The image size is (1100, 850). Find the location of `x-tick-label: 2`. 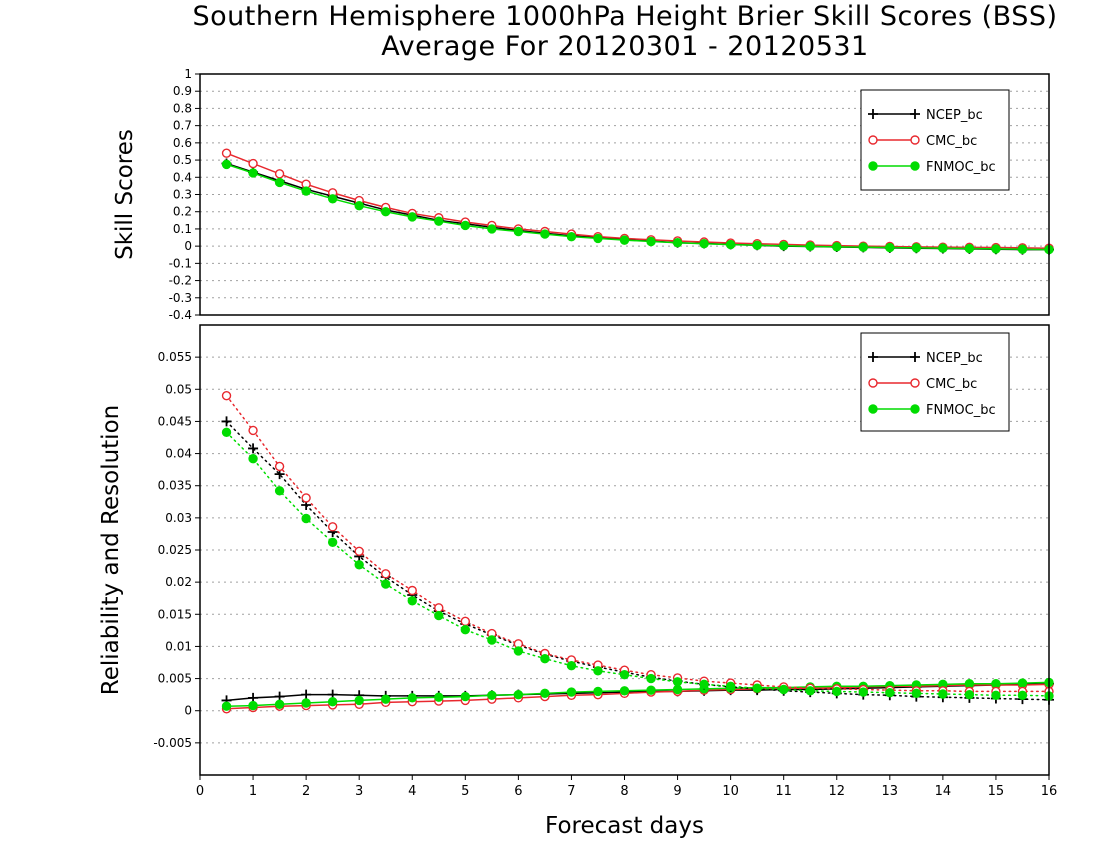

x-tick-label: 2 is located at coordinates (306, 791).